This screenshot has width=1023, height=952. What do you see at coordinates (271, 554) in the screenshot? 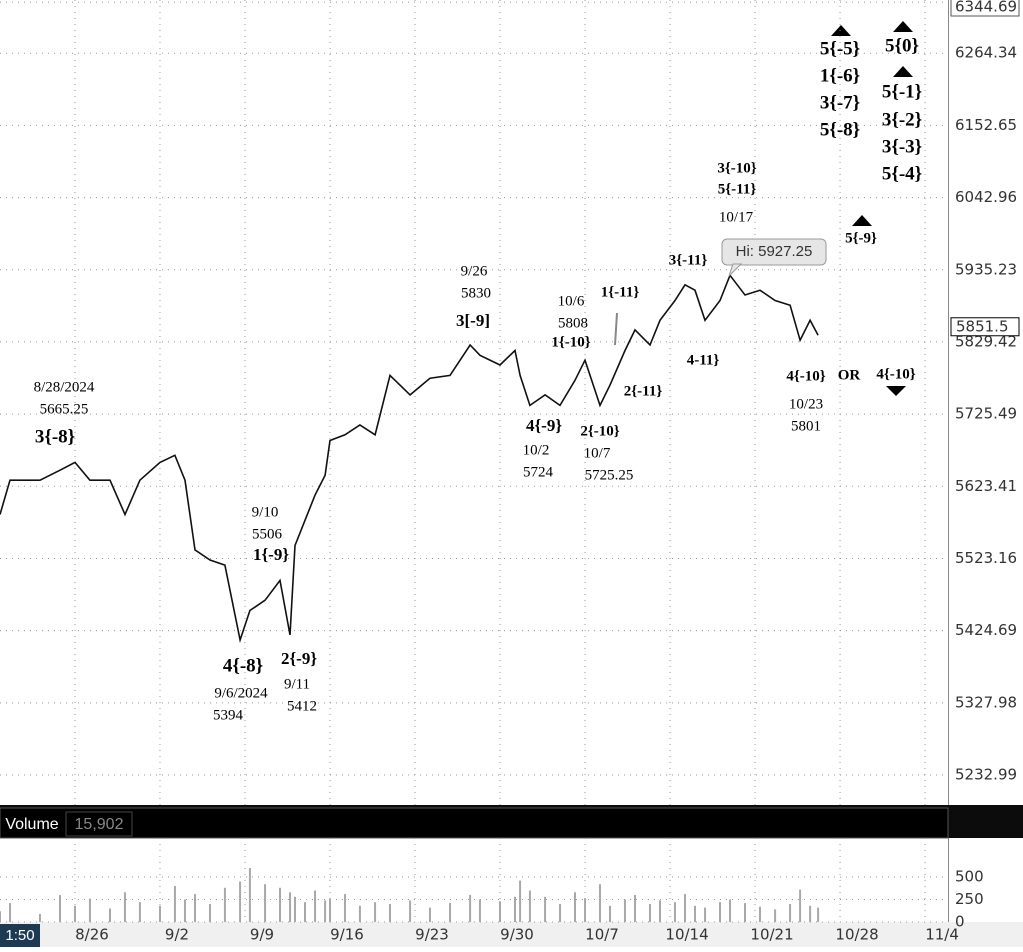
I see `annotation: 1{-9}` at bounding box center [271, 554].